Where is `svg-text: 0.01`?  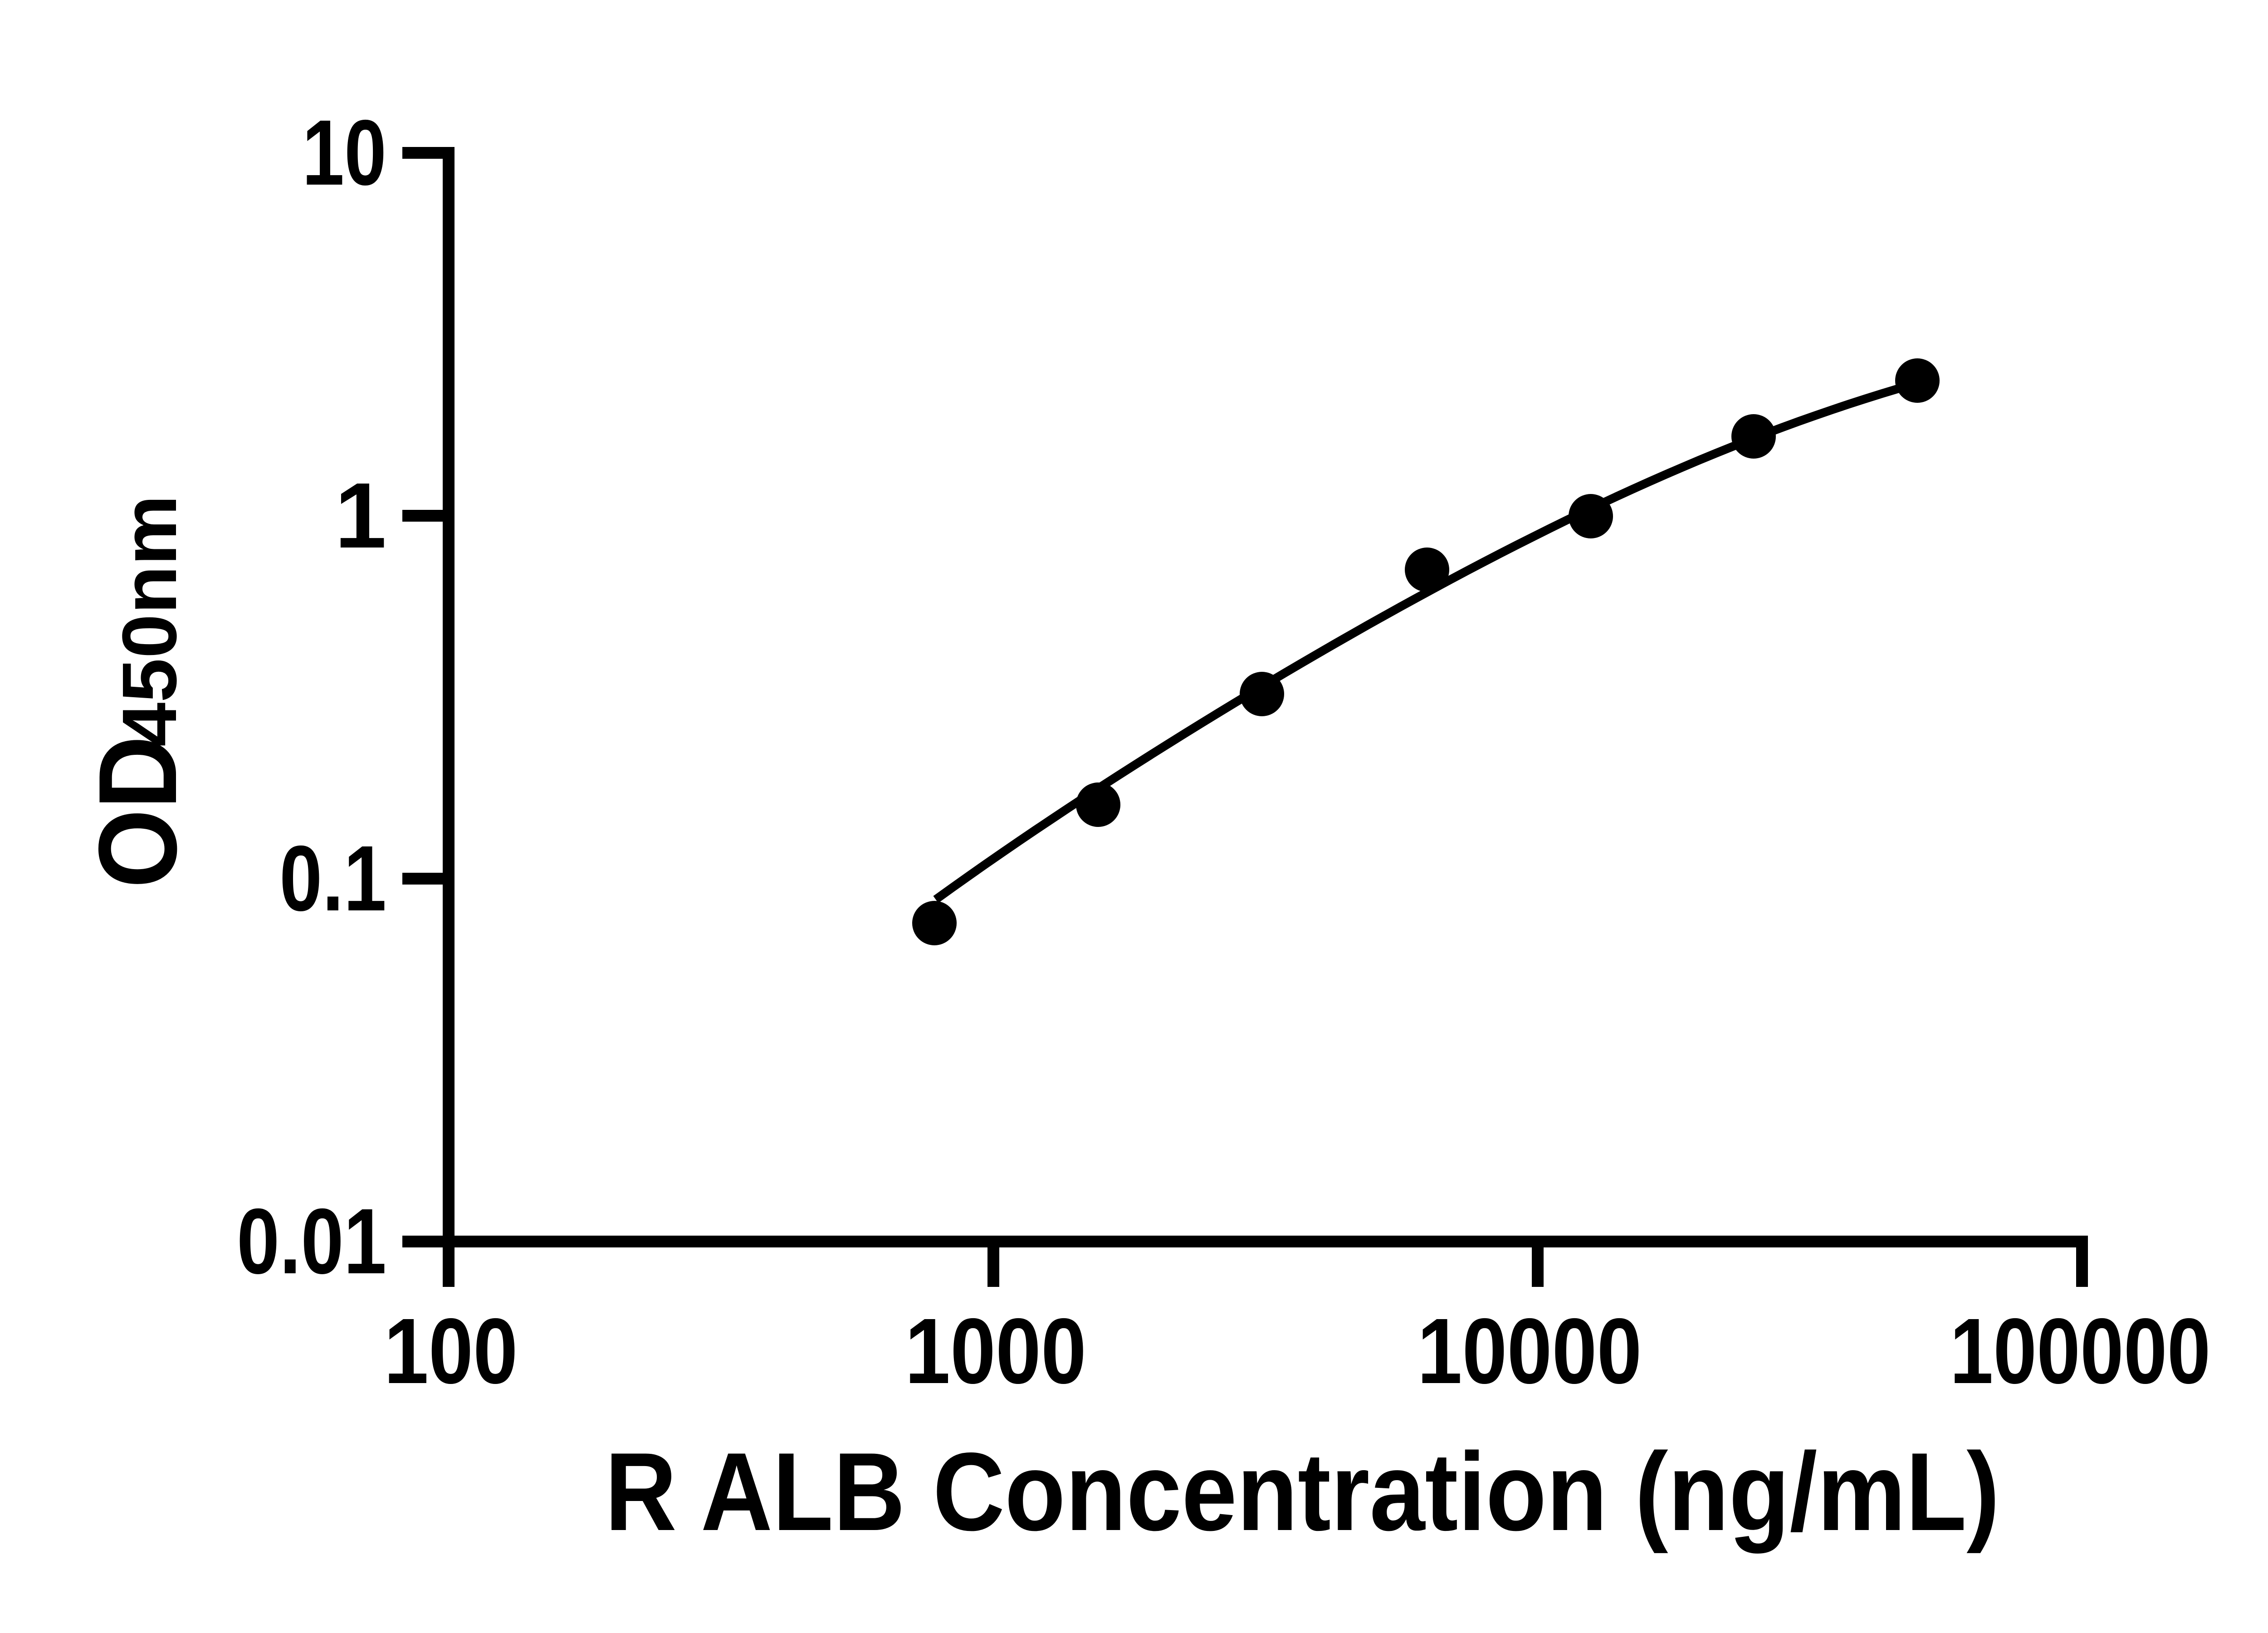
svg-text: 0.01 is located at coordinates (311, 1241).